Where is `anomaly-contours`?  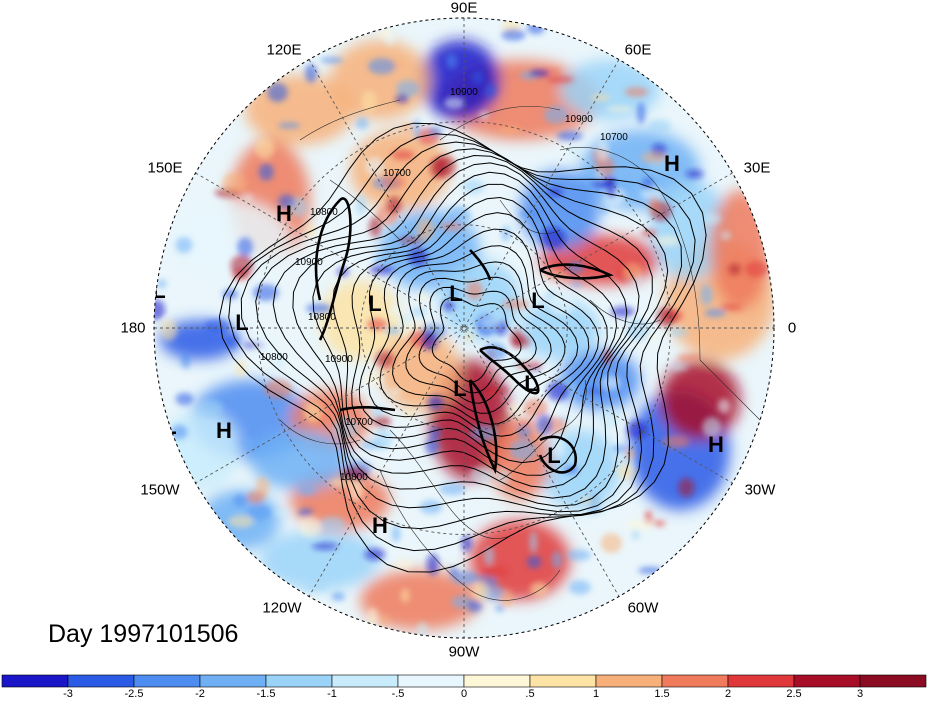
anomaly-contours is located at coordinates (464, 336).